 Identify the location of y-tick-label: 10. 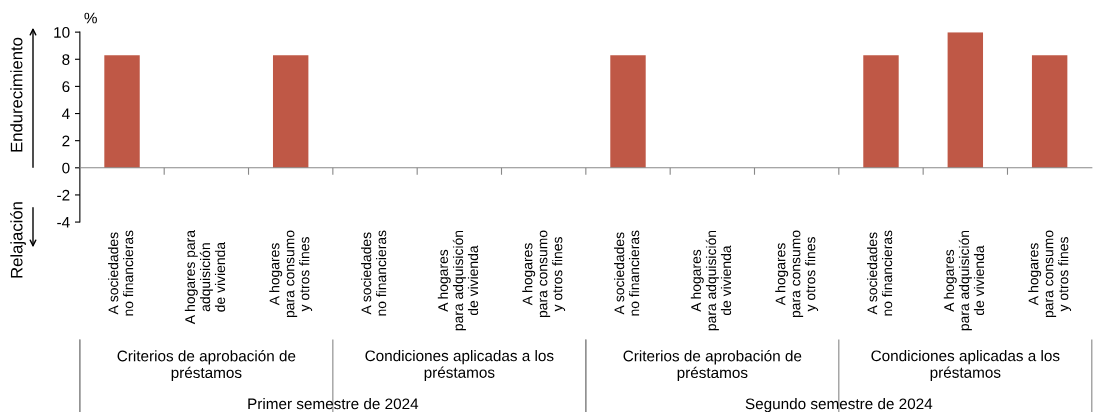
(62, 32).